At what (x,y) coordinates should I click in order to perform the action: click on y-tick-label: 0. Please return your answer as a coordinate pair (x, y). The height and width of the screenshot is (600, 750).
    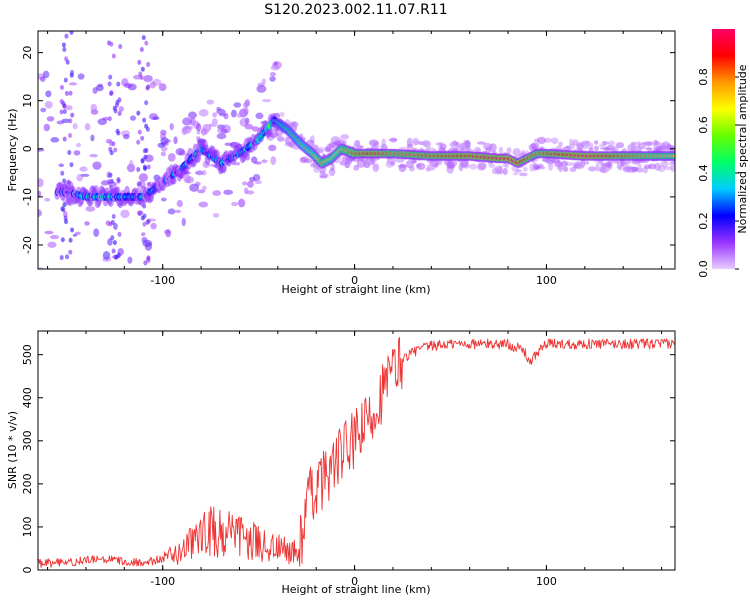
    Looking at the image, I should click on (27, 148).